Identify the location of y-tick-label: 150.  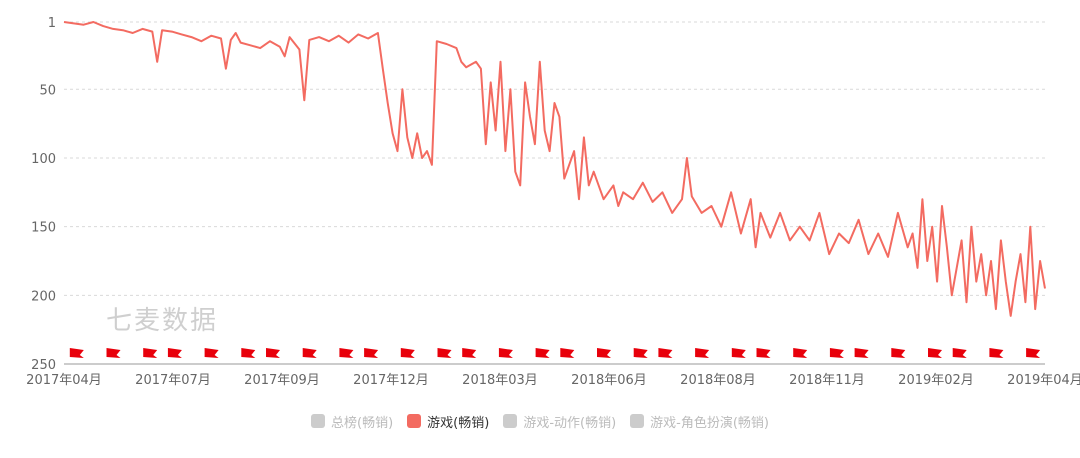
(43, 228).